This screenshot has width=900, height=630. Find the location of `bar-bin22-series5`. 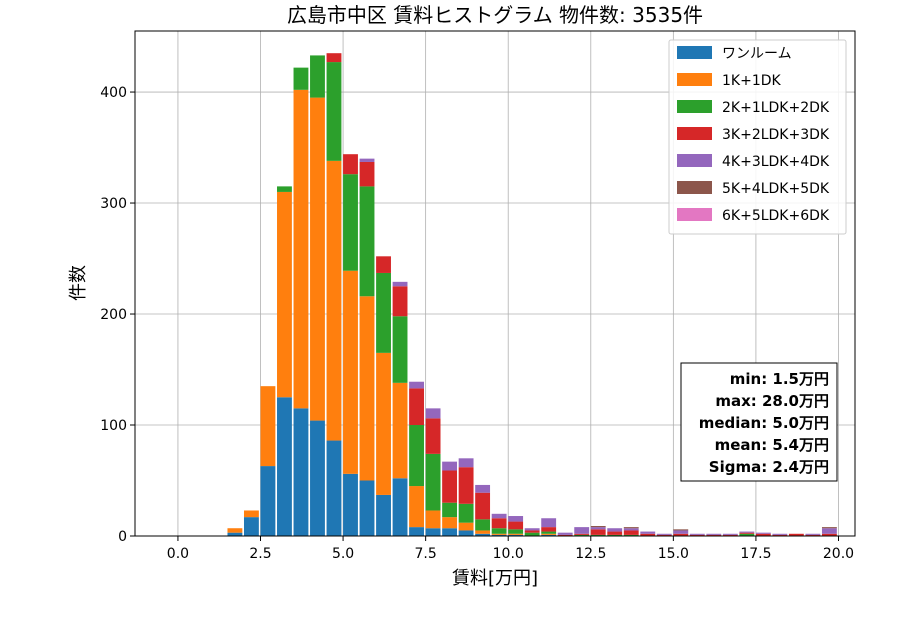

bar-bin22-series5 is located at coordinates (598, 527).